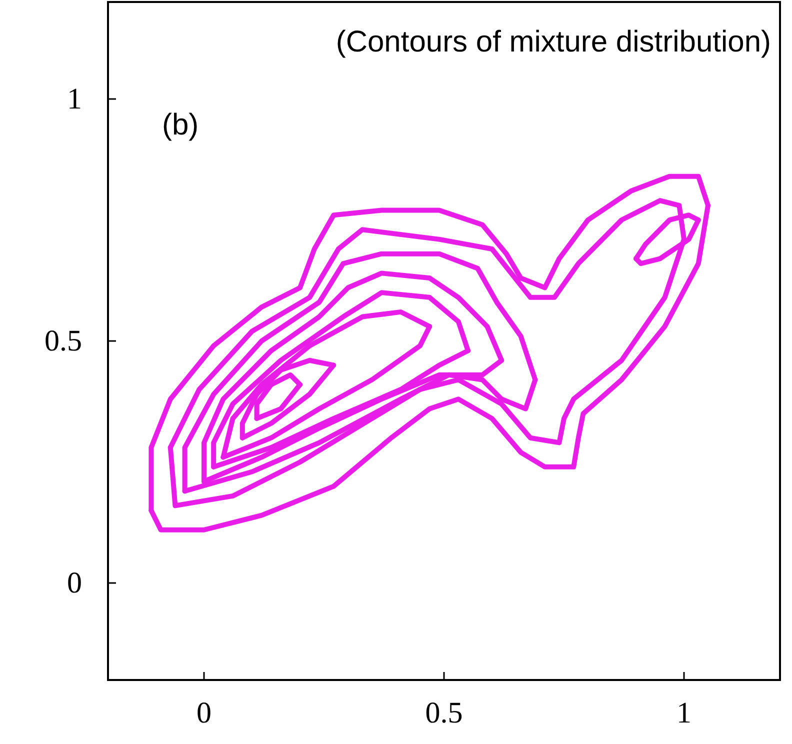 This screenshot has width=792, height=744. Describe the element at coordinates (554, 42) in the screenshot. I see `text: (Contours of mixture distribution)` at that location.